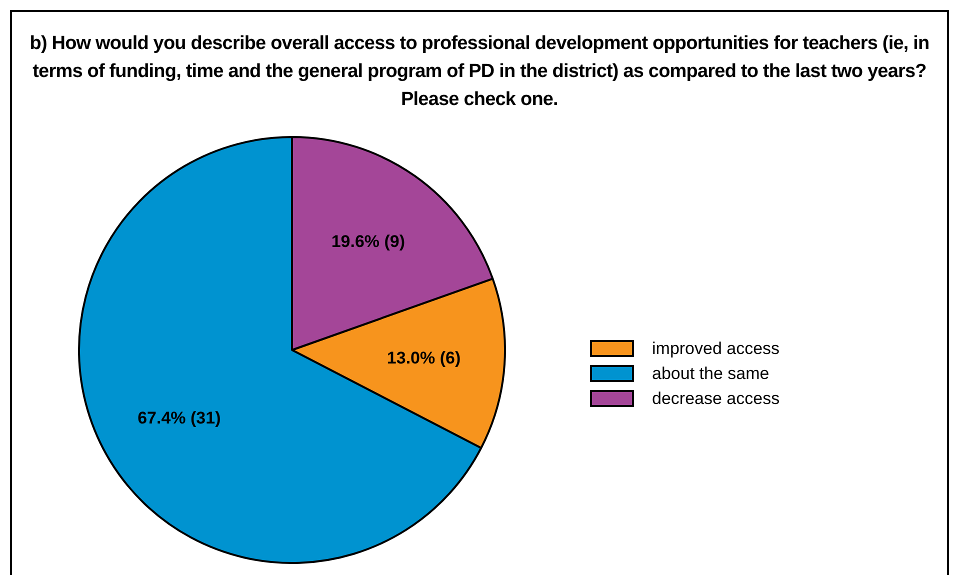 This screenshot has width=959, height=575. I want to click on legend-label: improved access, so click(716, 348).